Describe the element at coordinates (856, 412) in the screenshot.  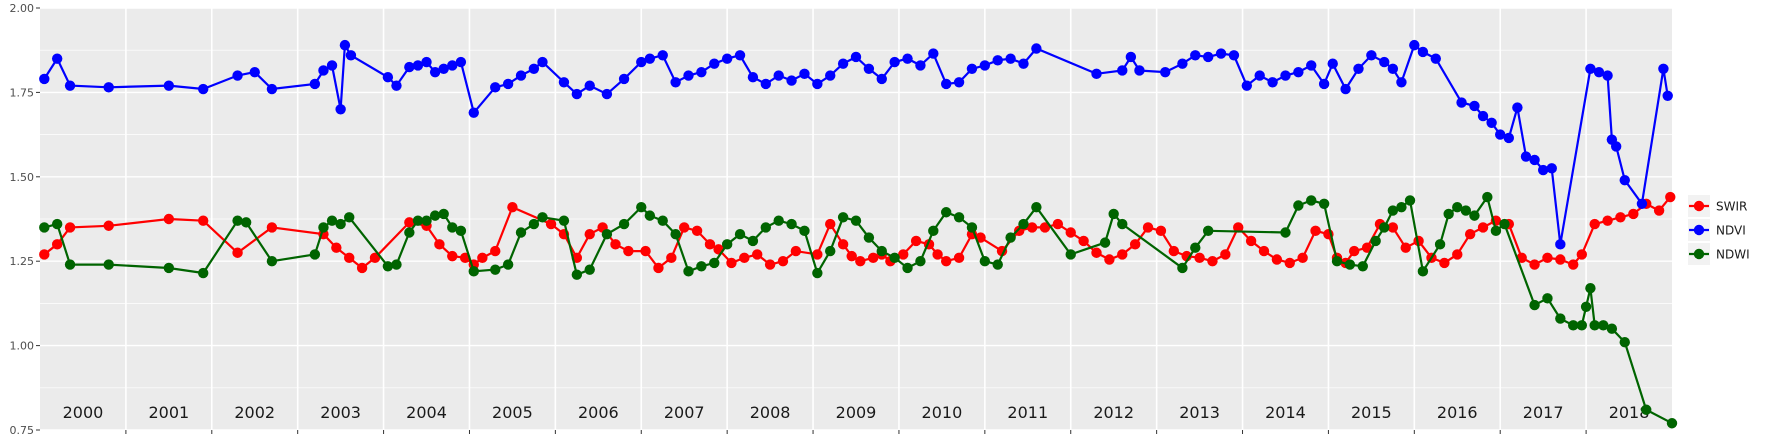
I see `year-label: 2009` at that location.